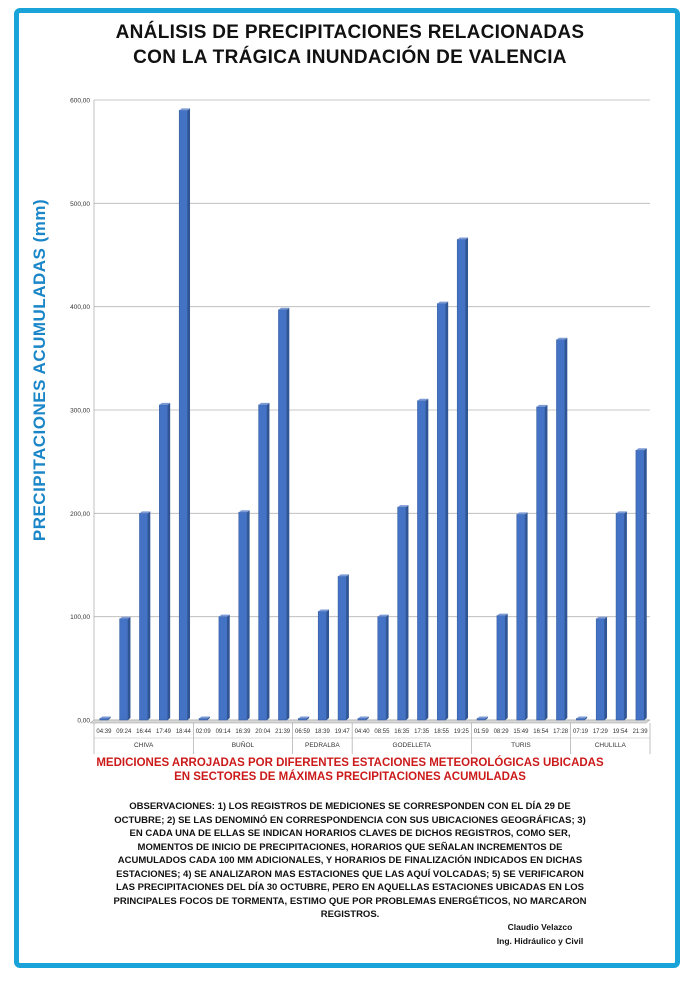 Image resolution: width=700 pixels, height=982 pixels. What do you see at coordinates (641, 732) in the screenshot?
I see `x-tick-label: 21:39` at bounding box center [641, 732].